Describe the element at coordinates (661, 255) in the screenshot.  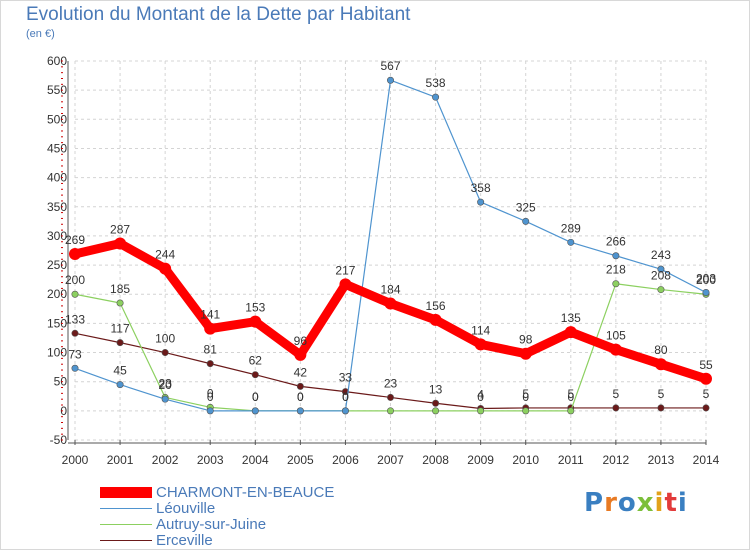
I see `data-label: 243` at that location.